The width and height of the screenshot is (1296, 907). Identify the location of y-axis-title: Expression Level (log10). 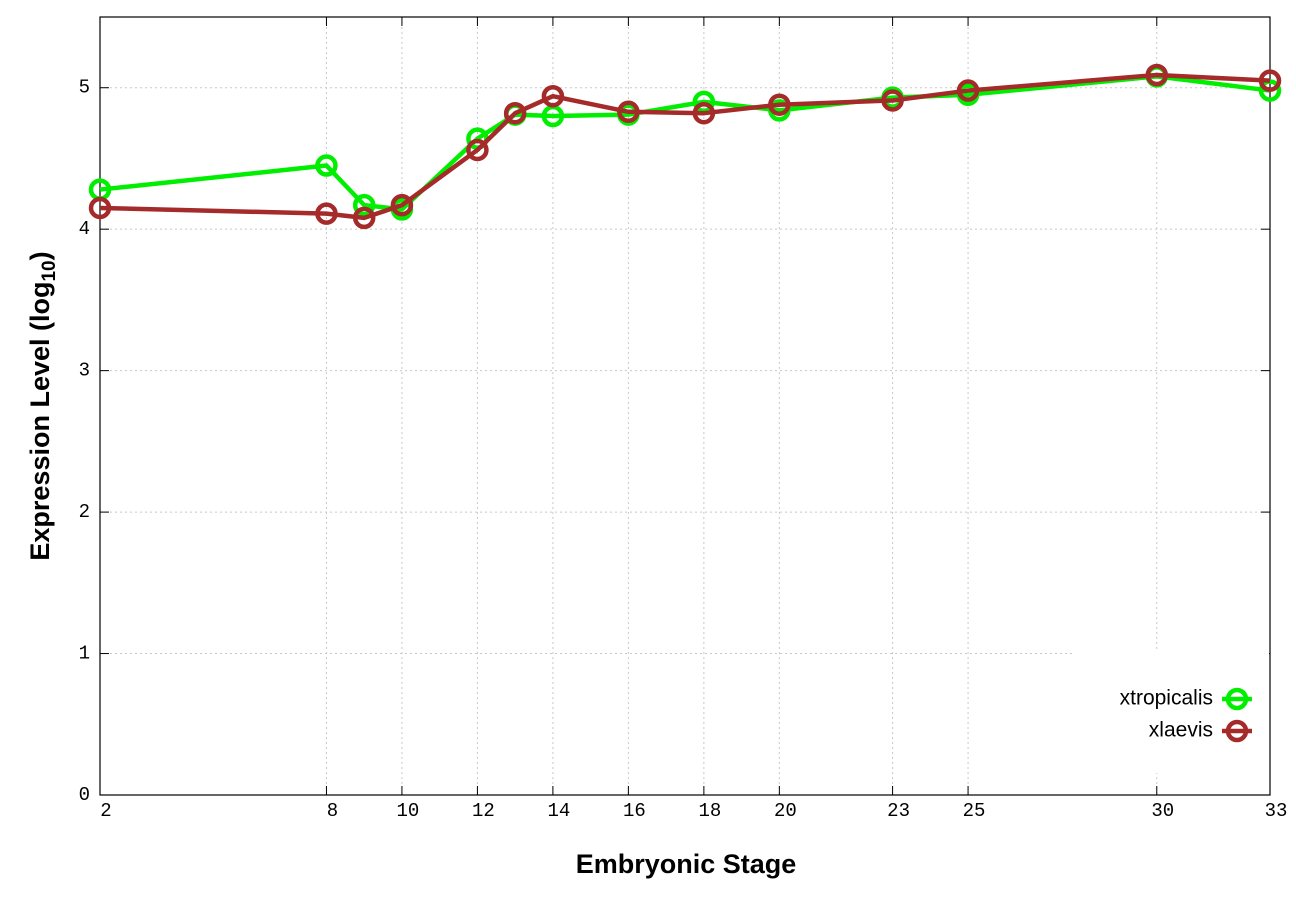
(42, 405).